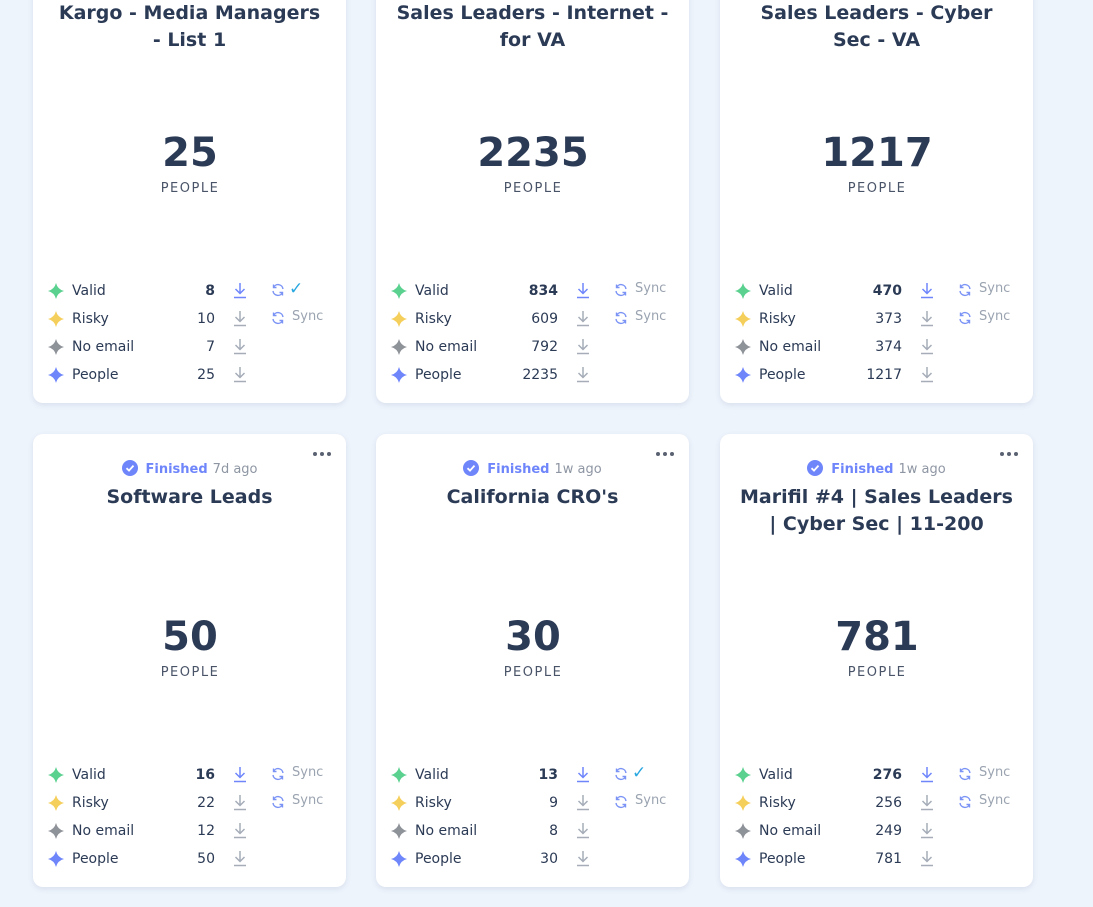 The height and width of the screenshot is (907, 1093). Describe the element at coordinates (549, 859) in the screenshot. I see `row-value: 30` at that location.